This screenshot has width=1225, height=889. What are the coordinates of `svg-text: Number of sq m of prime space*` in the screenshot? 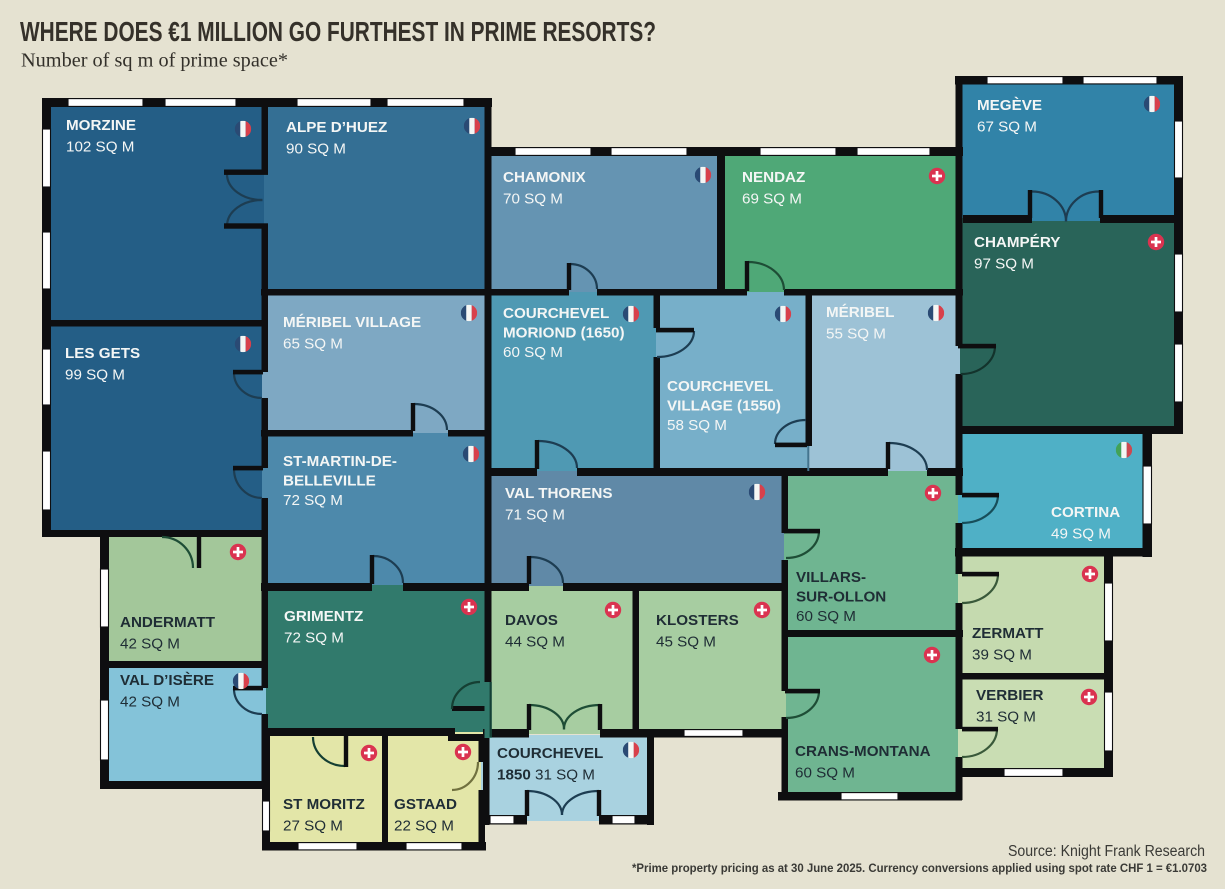 It's located at (154, 61).